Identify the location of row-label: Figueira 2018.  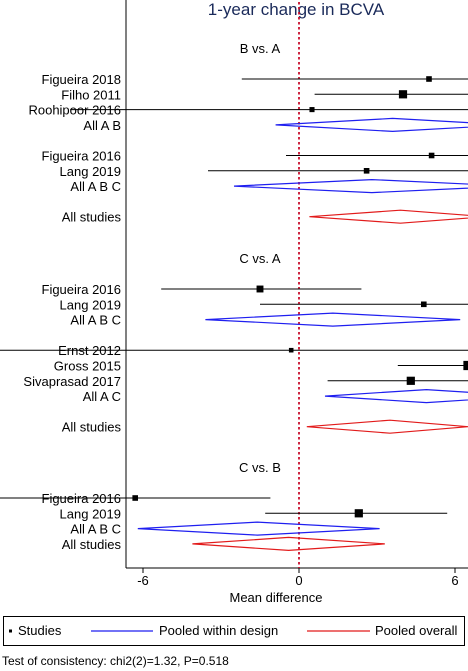
(82, 79).